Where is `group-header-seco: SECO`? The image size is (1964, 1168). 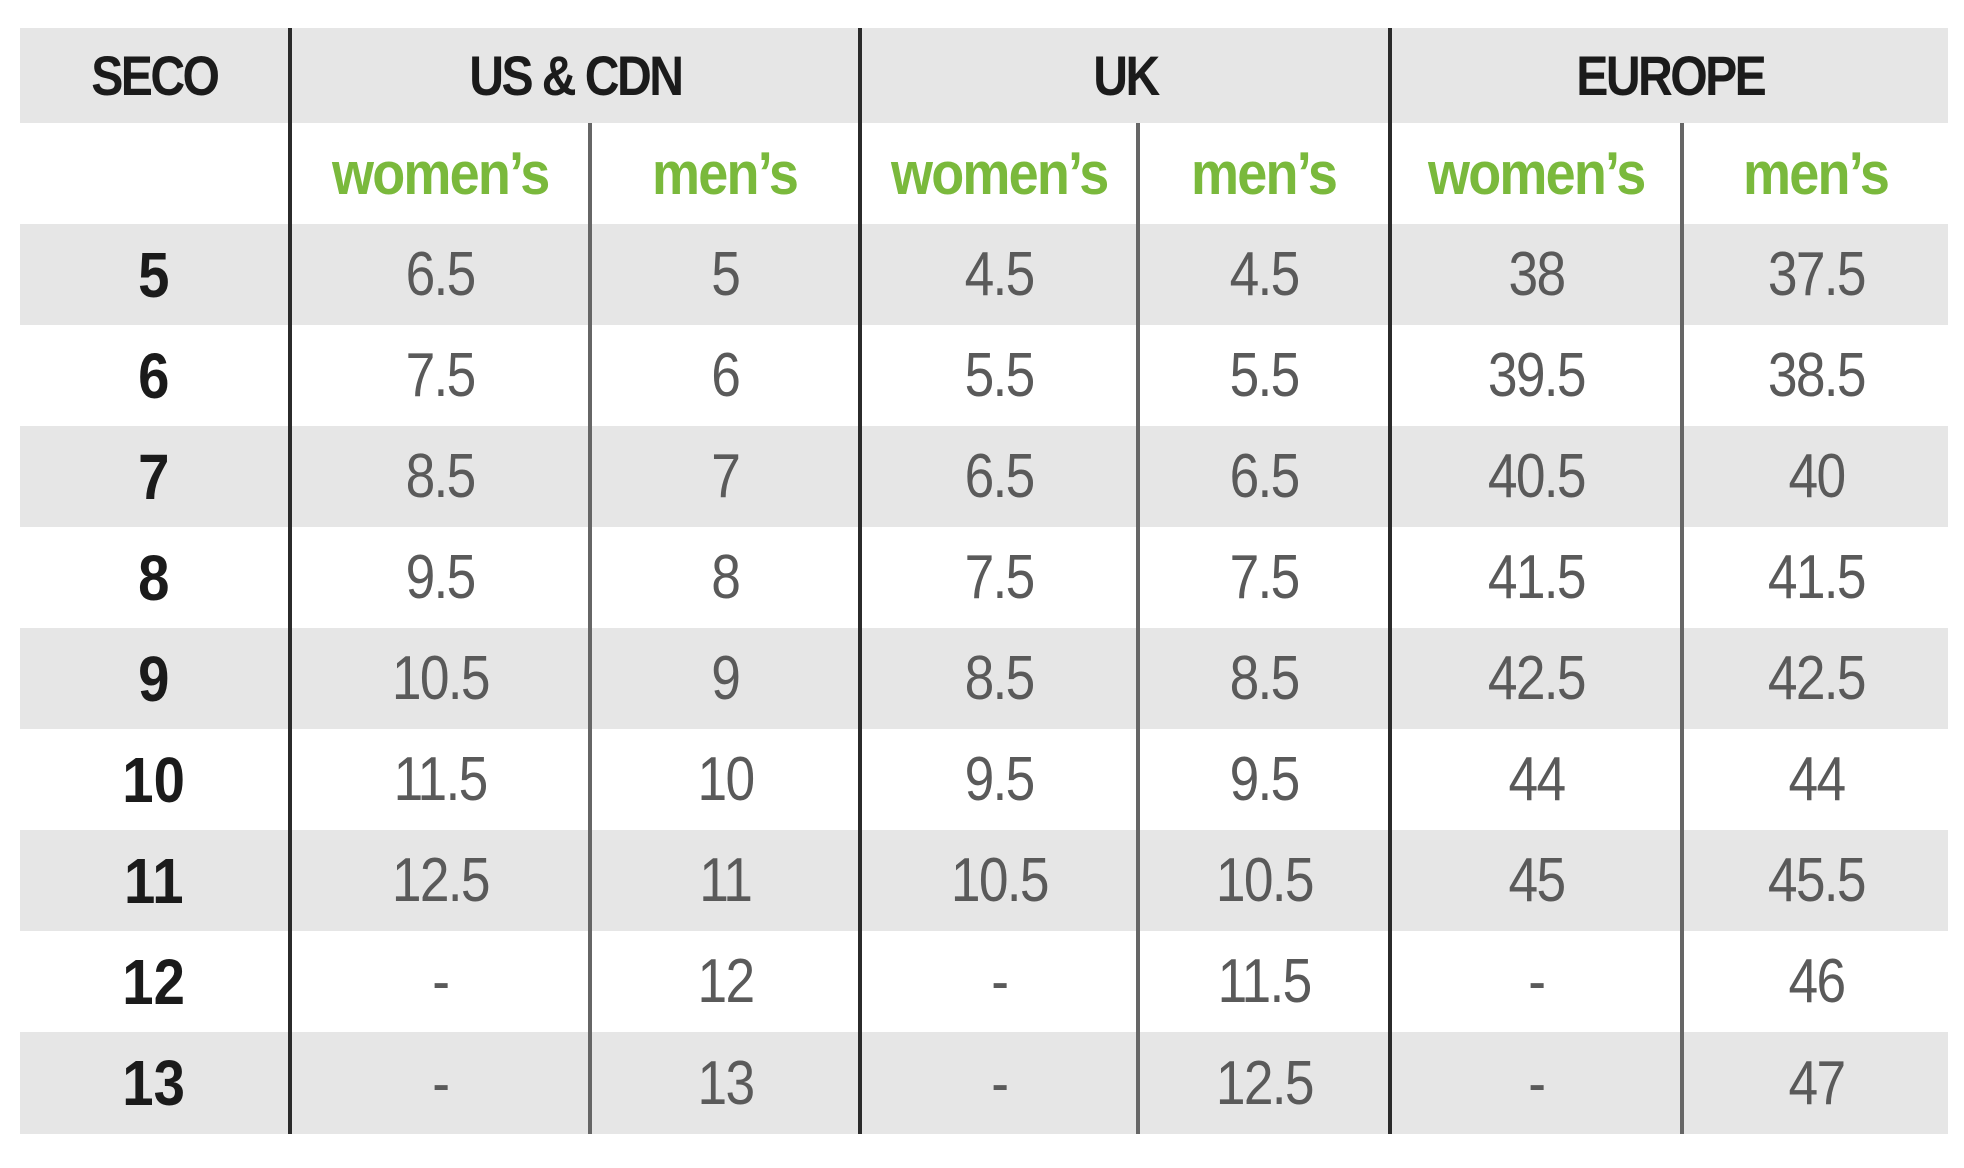
group-header-seco: SECO is located at coordinates (155, 75).